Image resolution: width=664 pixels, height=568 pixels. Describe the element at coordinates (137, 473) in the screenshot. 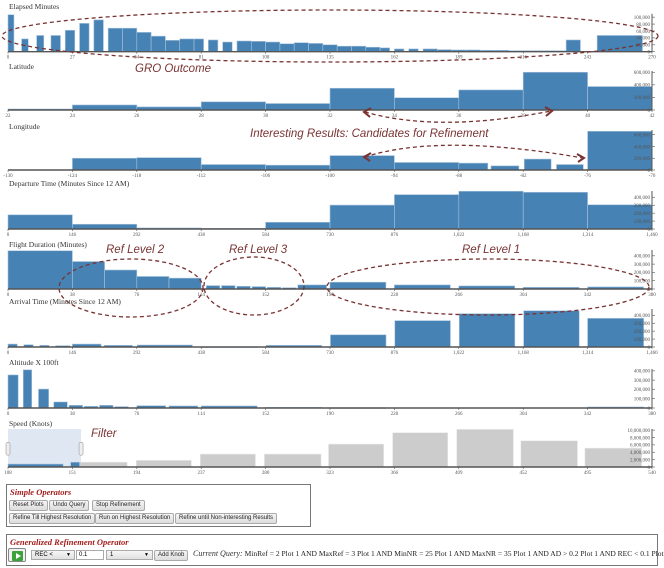

I see `x-tick-label: 194` at that location.